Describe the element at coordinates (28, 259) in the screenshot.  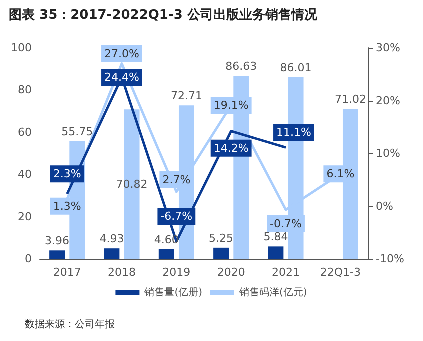
I see `y-tick-label: 0` at that location.